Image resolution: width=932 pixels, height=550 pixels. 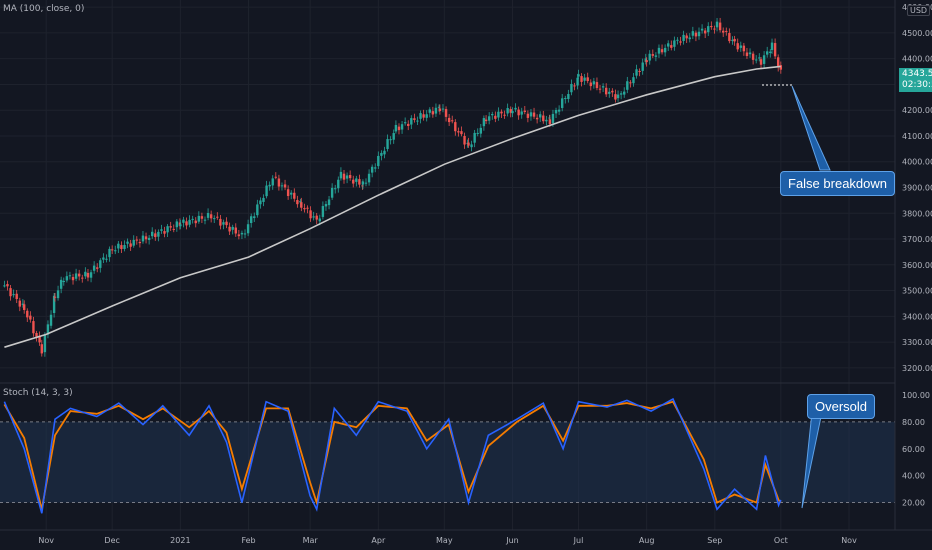 What do you see at coordinates (916, 449) in the screenshot?
I see `stoch-axis-labels: 20.00 40.00 60.00 80.00 100.00` at bounding box center [916, 449].